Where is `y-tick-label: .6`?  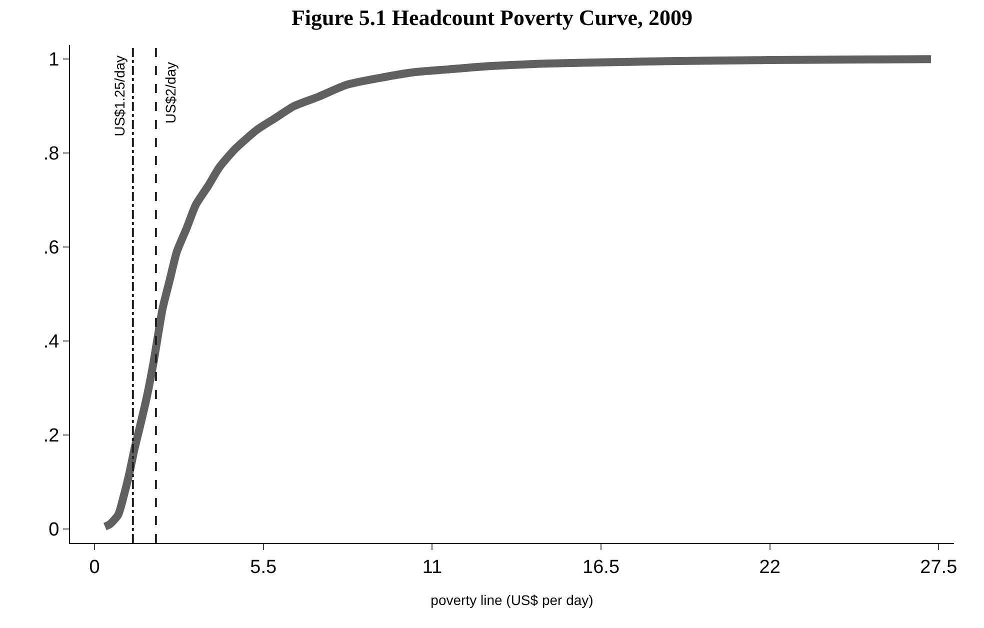
y-tick-label: .6 is located at coordinates (51, 248).